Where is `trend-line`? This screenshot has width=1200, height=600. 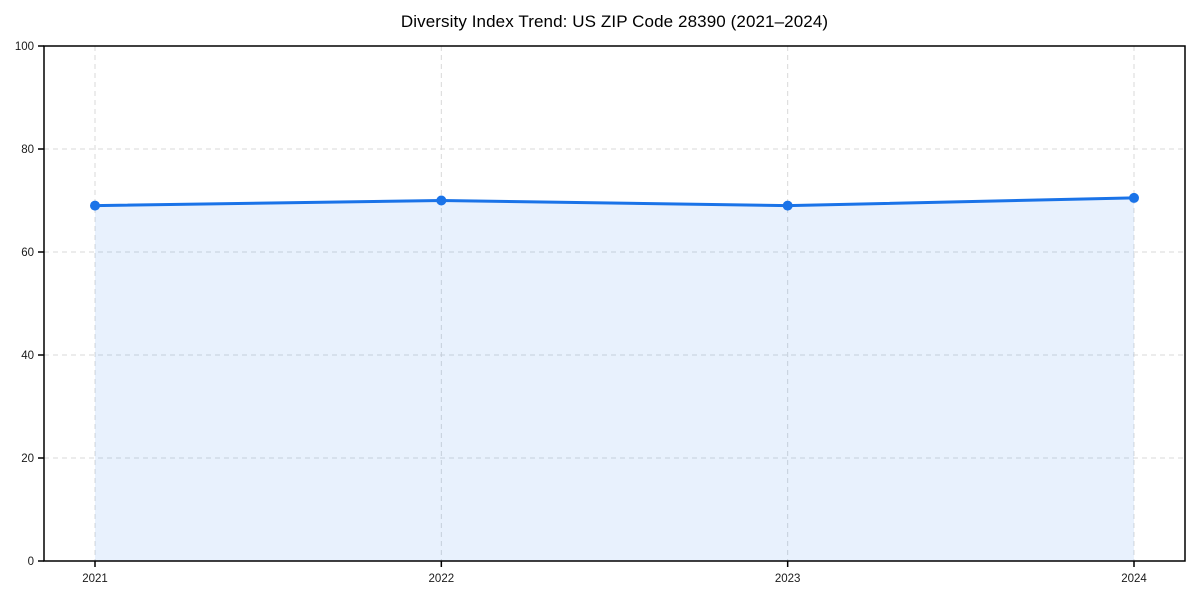
trend-line is located at coordinates (614, 202).